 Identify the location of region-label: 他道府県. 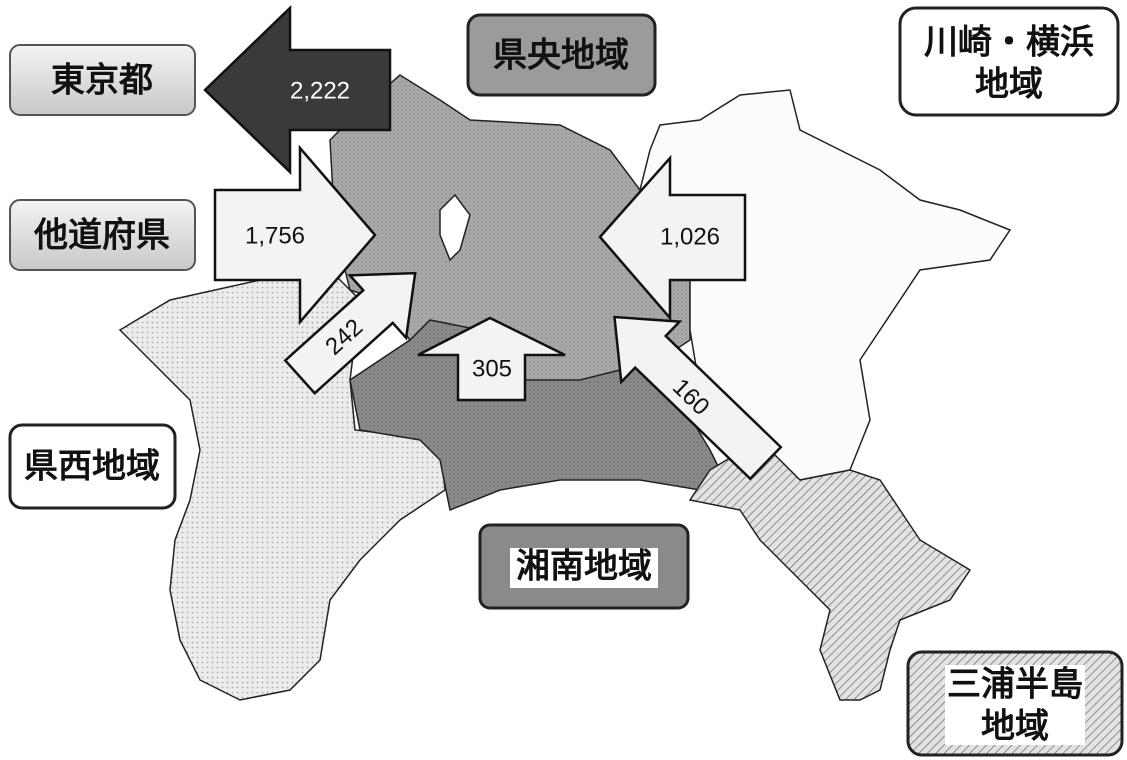
(101, 236).